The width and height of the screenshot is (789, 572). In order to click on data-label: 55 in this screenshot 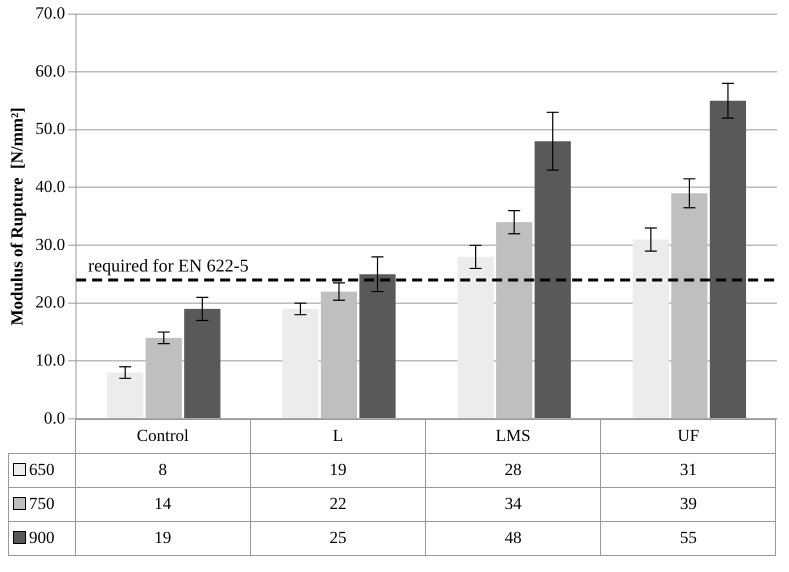, I will do `click(688, 538)`.